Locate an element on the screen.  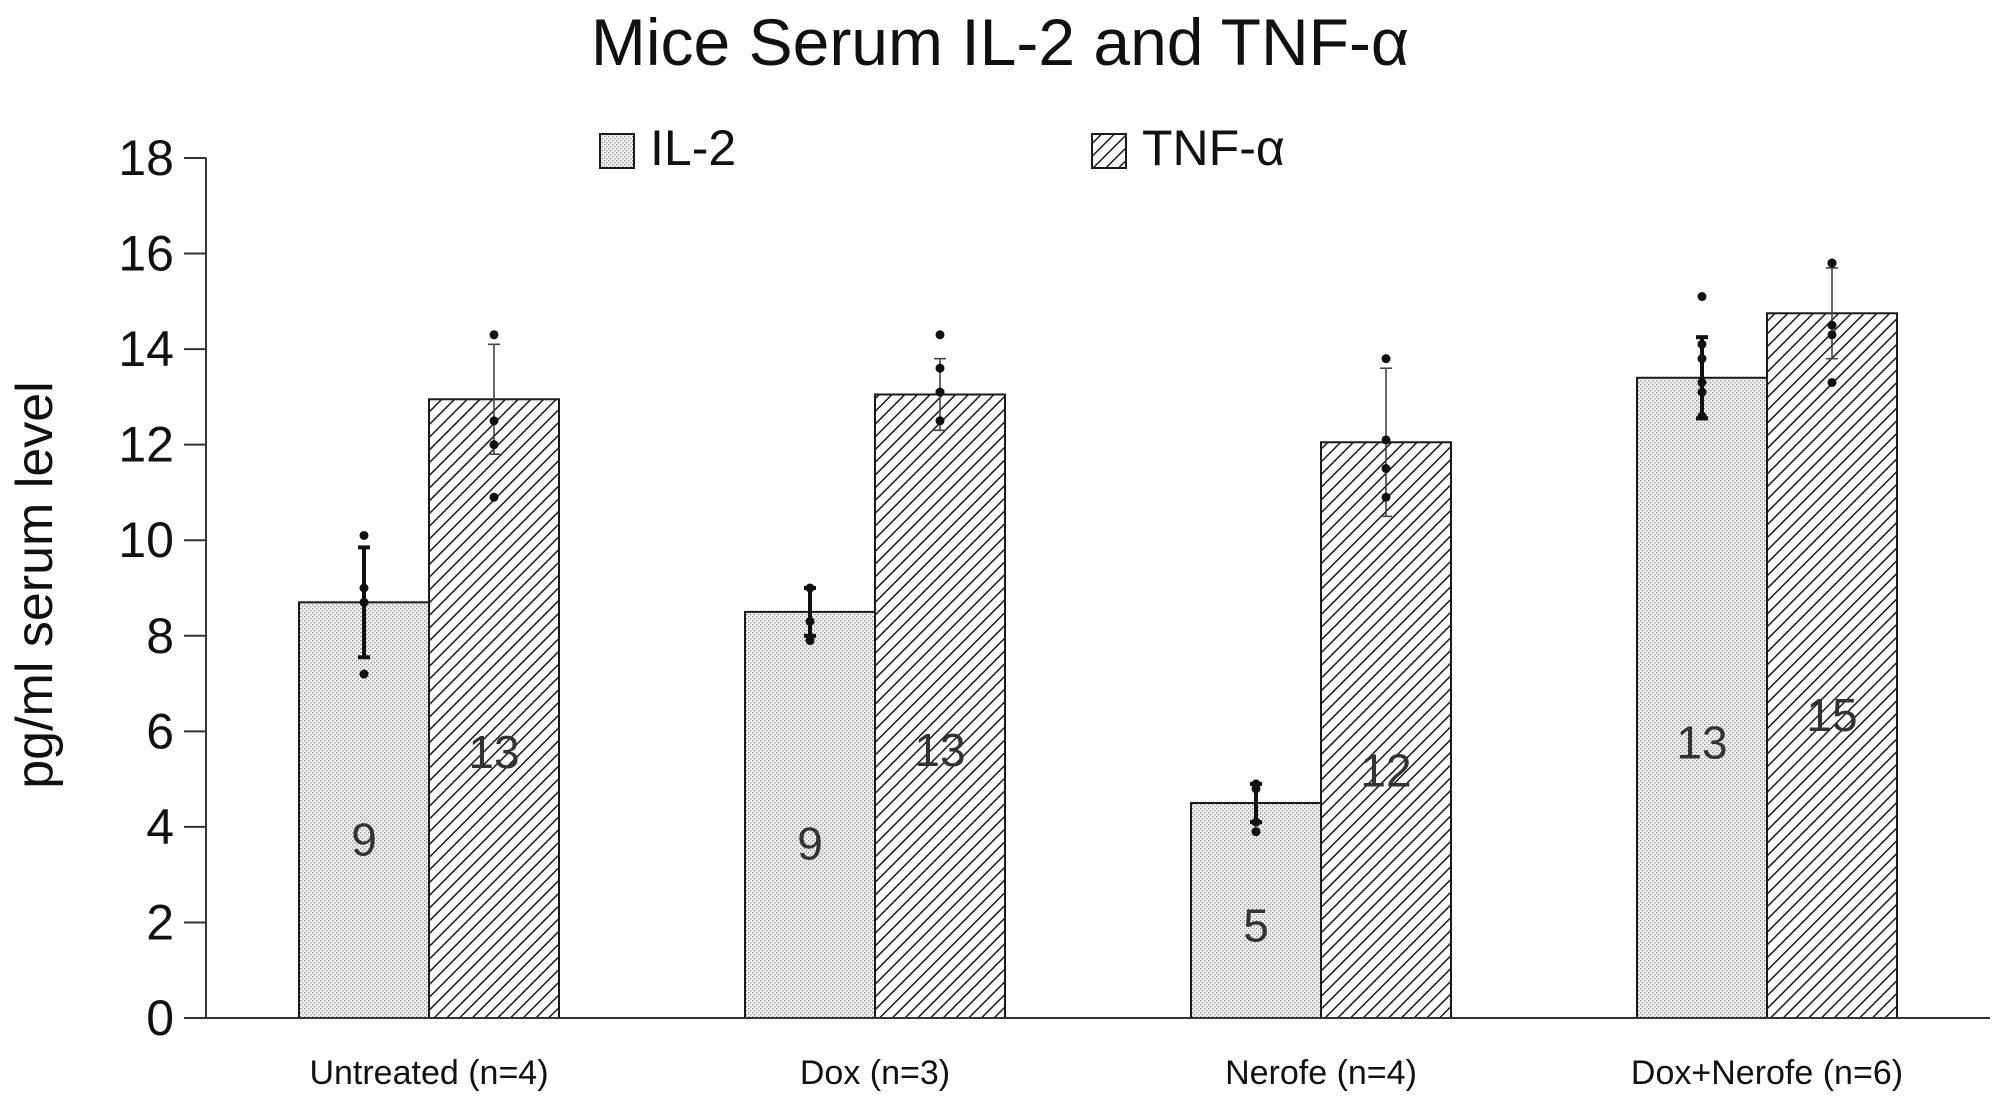
y-tick-label: 14 is located at coordinates (146, 349).